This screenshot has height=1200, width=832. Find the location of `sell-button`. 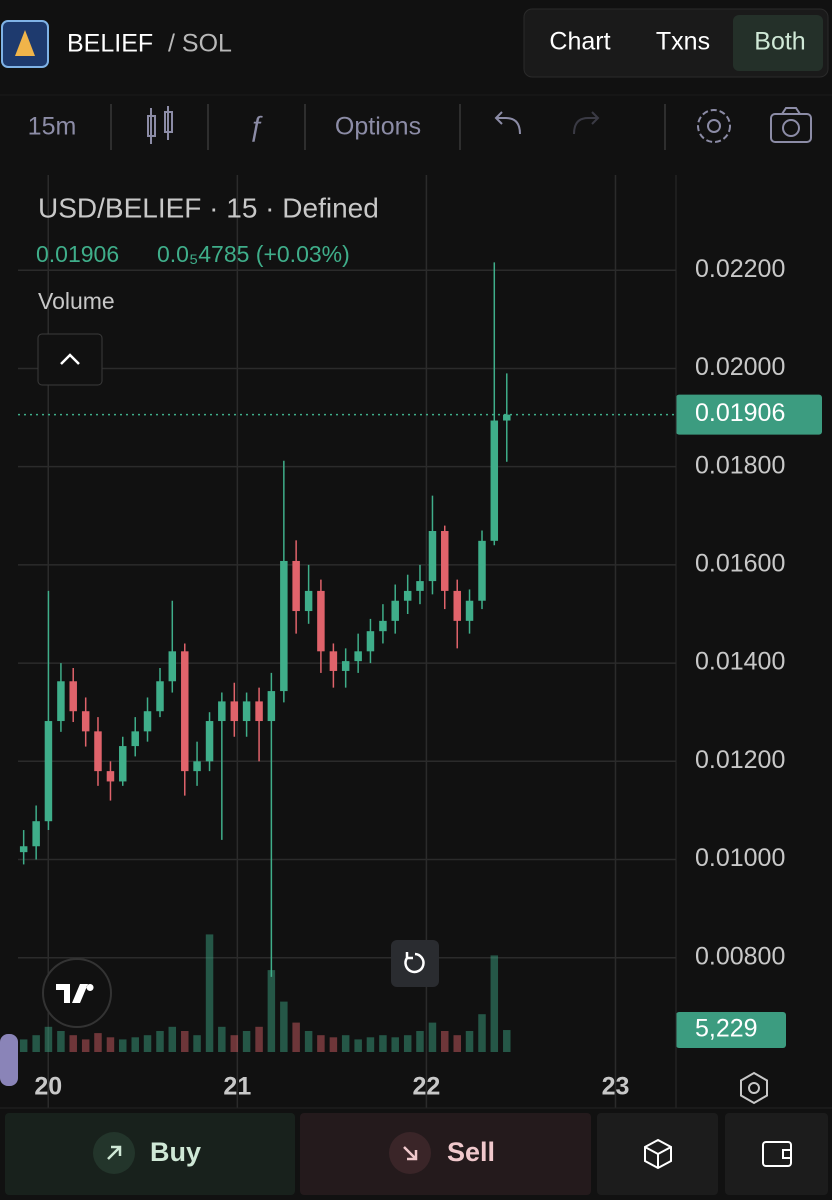

sell-button is located at coordinates (445, 1154).